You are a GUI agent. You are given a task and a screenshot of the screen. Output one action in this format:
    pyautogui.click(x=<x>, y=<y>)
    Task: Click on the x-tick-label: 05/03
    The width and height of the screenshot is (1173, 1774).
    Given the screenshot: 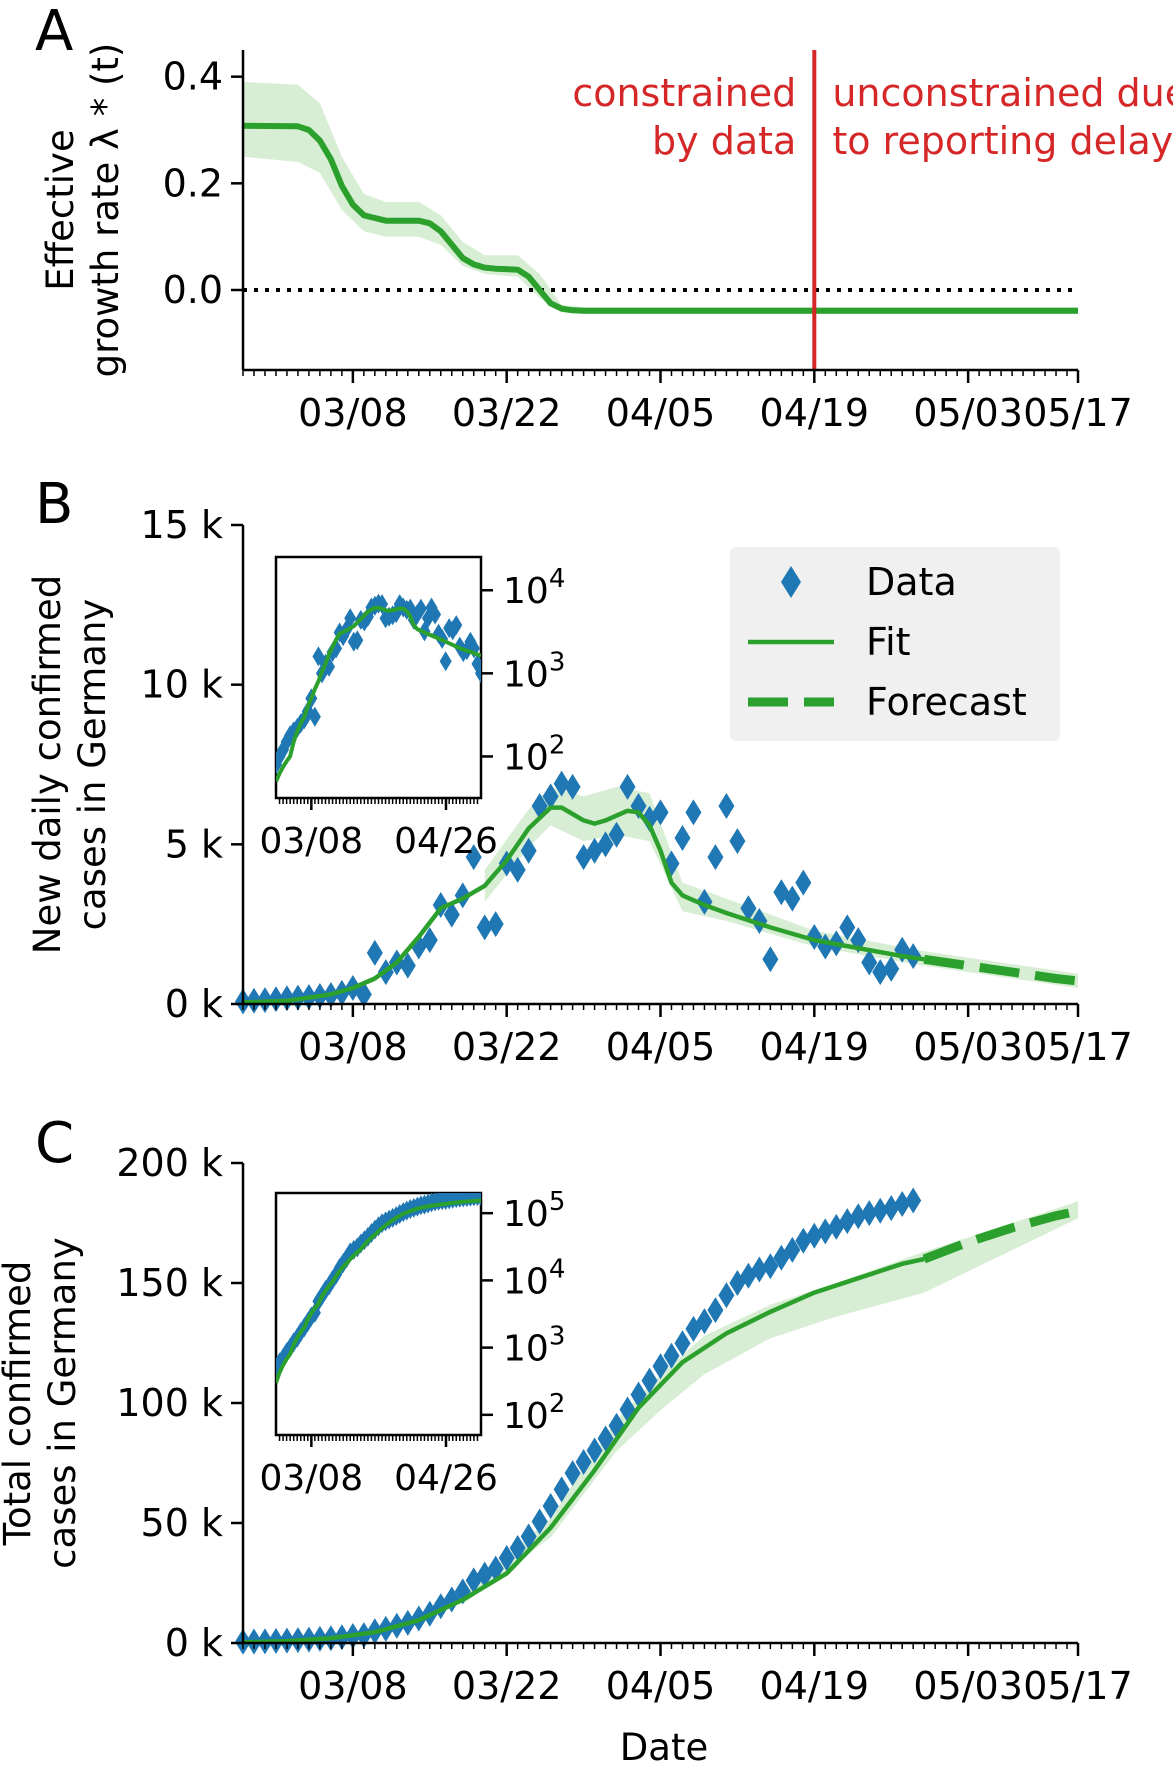 What is the action you would take?
    pyautogui.click(x=968, y=1047)
    